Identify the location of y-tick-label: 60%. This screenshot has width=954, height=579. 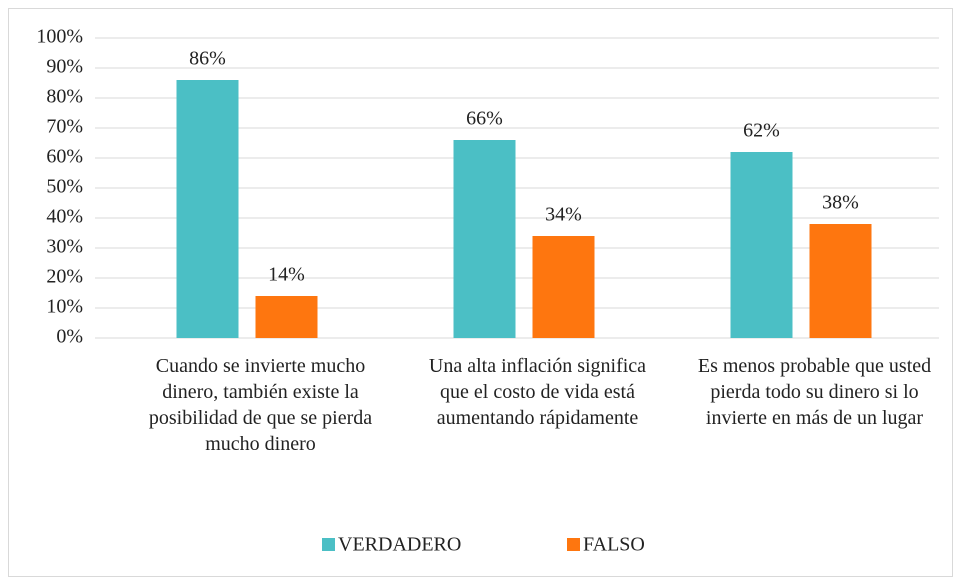
(64, 157).